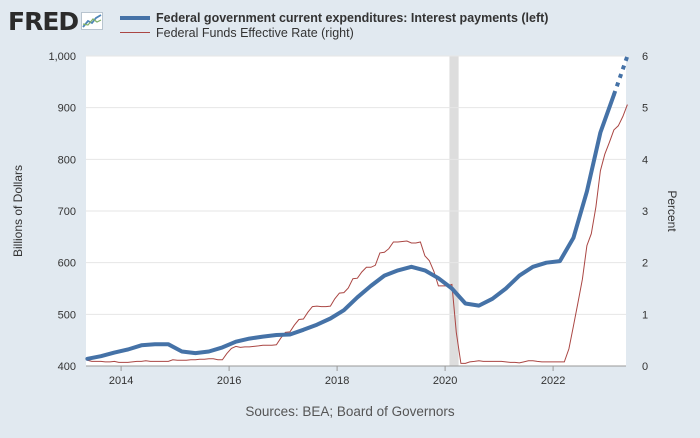  Describe the element at coordinates (672, 211) in the screenshot. I see `y-axis-right-title: Percent` at that location.